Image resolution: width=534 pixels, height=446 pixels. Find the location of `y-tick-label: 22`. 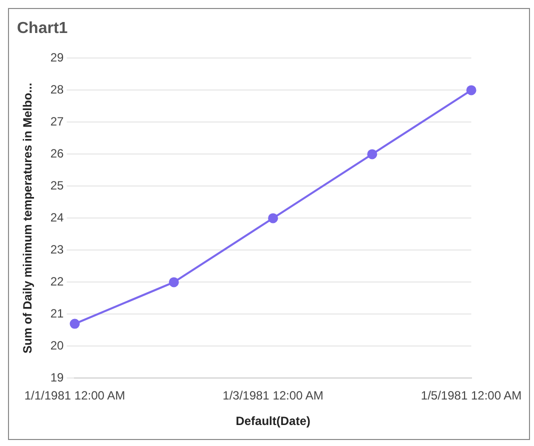

y-tick-label: 22 is located at coordinates (57, 281).